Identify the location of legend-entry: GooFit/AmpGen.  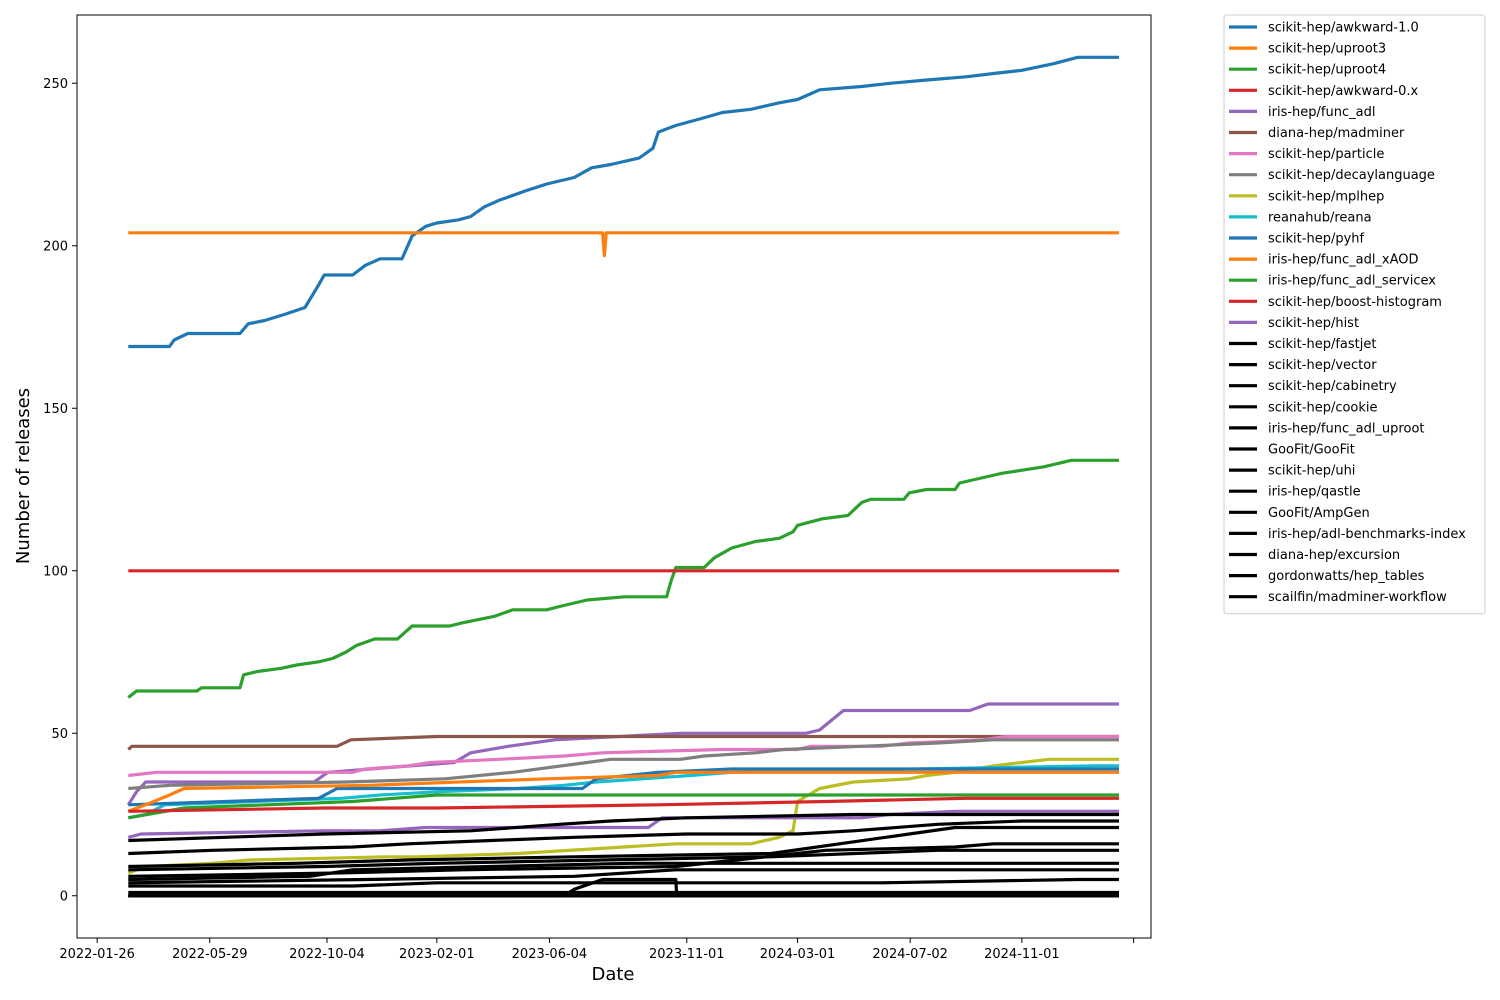
(1319, 513).